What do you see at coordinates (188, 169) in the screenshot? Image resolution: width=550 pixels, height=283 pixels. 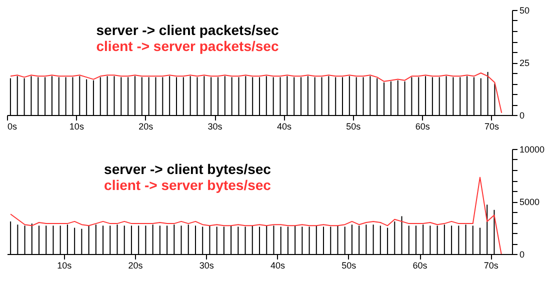 I see `text: server -> client bytes/sec` at bounding box center [188, 169].